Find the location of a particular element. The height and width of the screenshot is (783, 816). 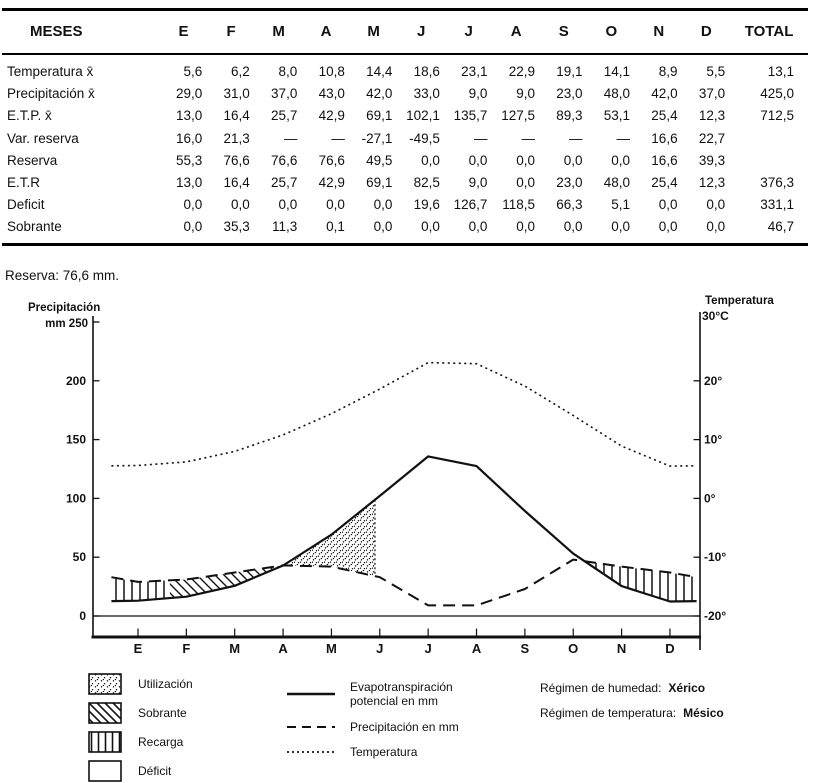

legend-swatch-diagonal-icon is located at coordinates (105, 713).